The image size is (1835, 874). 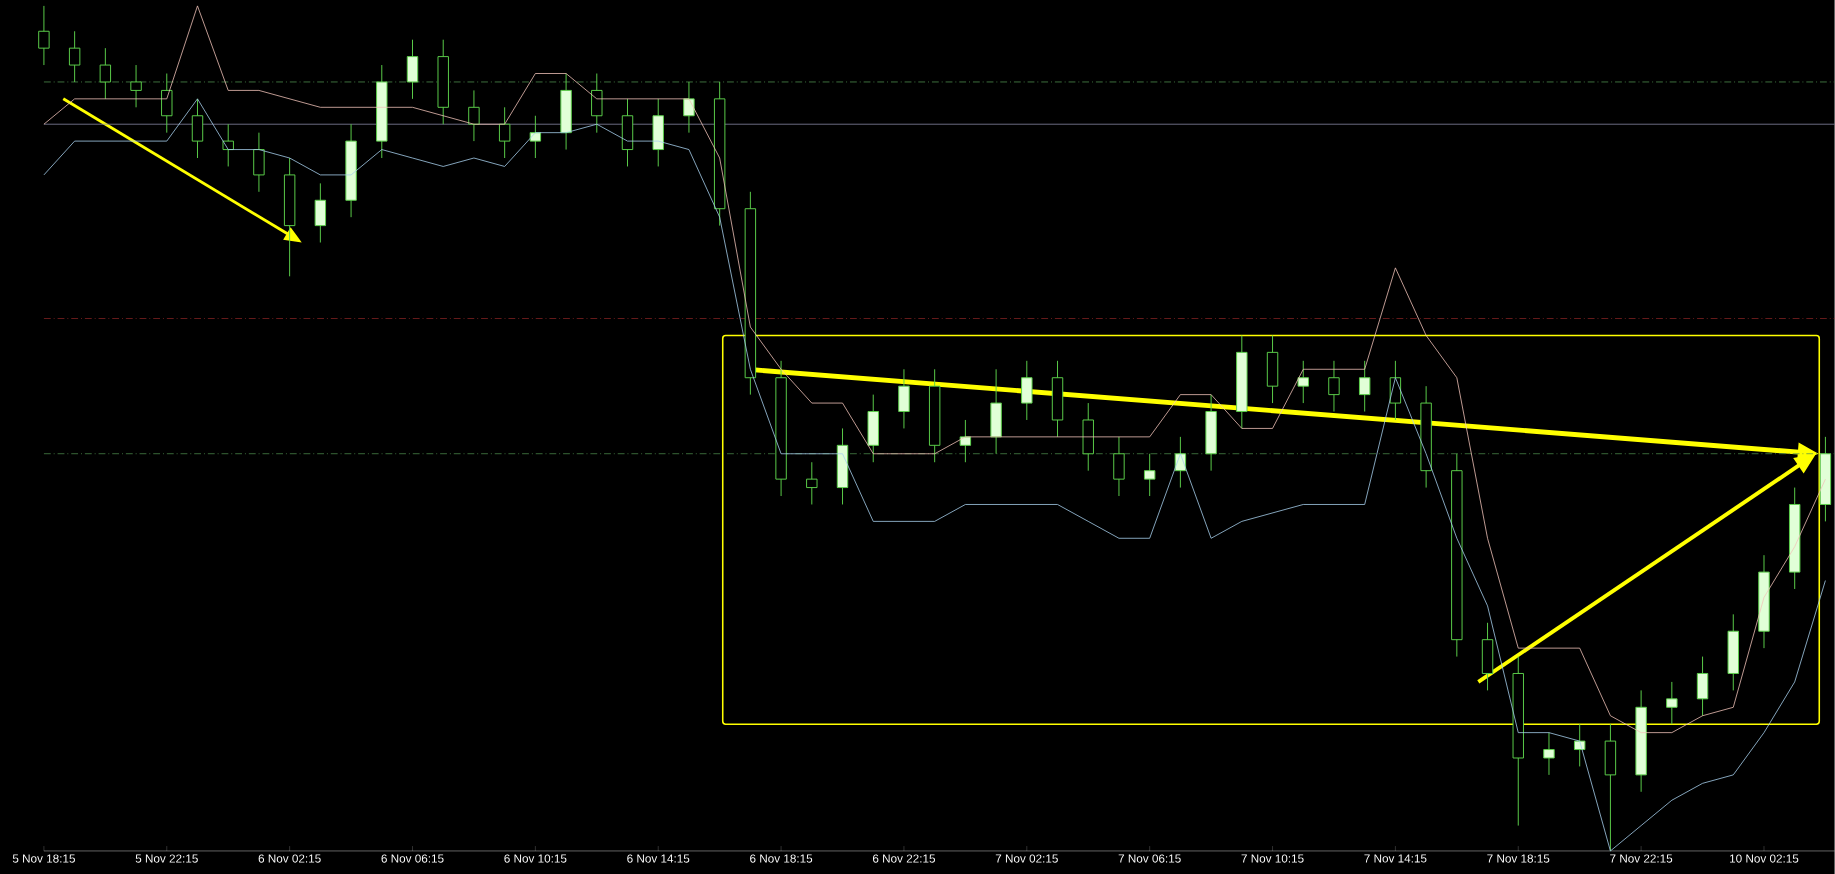 What do you see at coordinates (904, 858) in the screenshot?
I see `x-tick-label: 6 Nov 22:15` at bounding box center [904, 858].